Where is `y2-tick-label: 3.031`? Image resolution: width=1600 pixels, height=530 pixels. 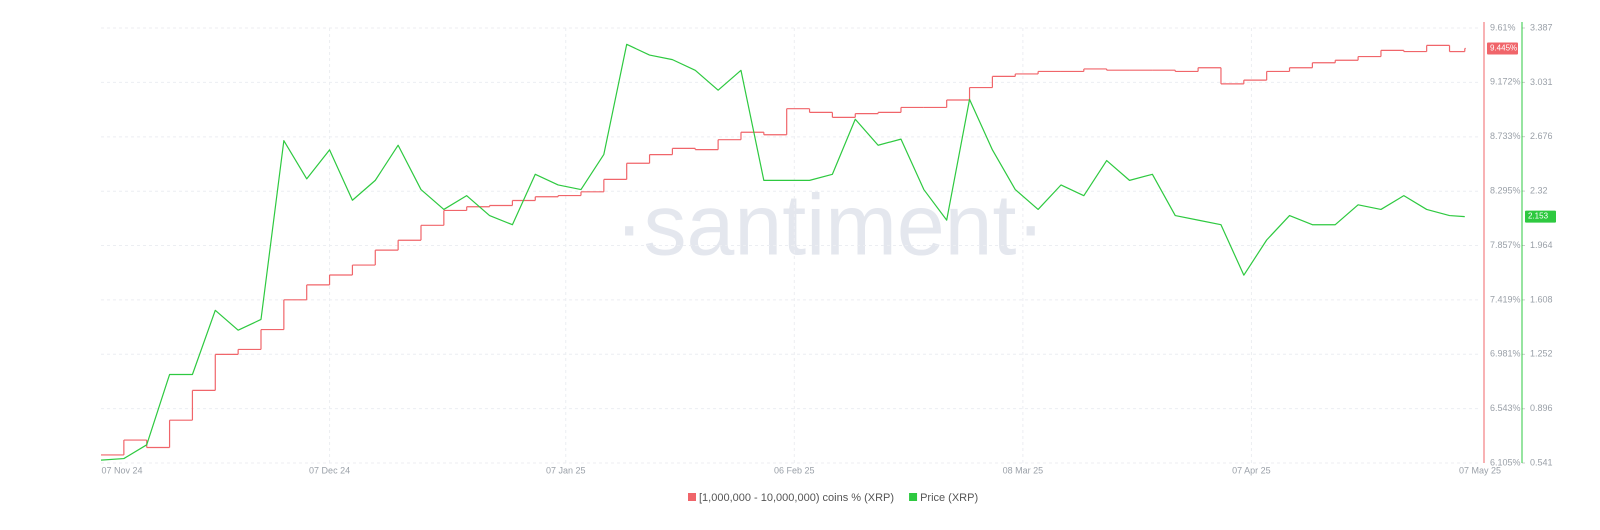
y2-tick-label: 3.031 is located at coordinates (1541, 82).